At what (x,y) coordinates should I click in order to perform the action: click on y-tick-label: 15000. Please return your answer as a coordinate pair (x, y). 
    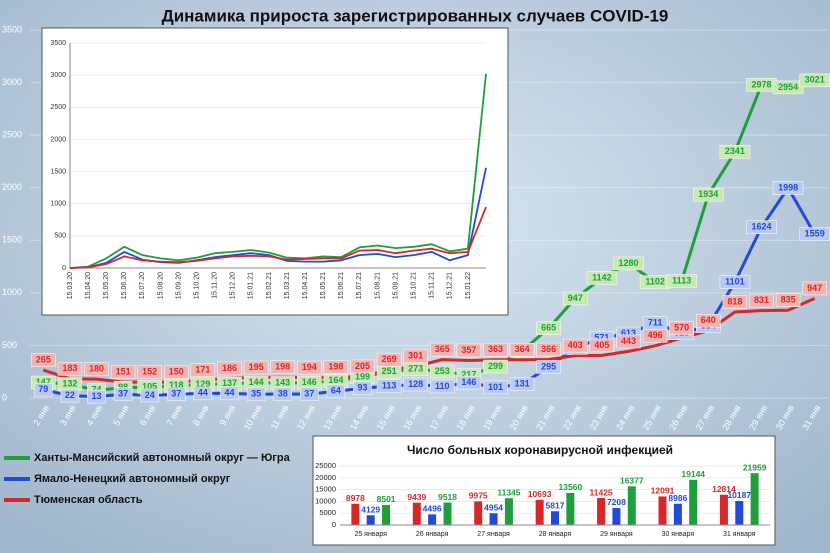
    Looking at the image, I should click on (325, 489).